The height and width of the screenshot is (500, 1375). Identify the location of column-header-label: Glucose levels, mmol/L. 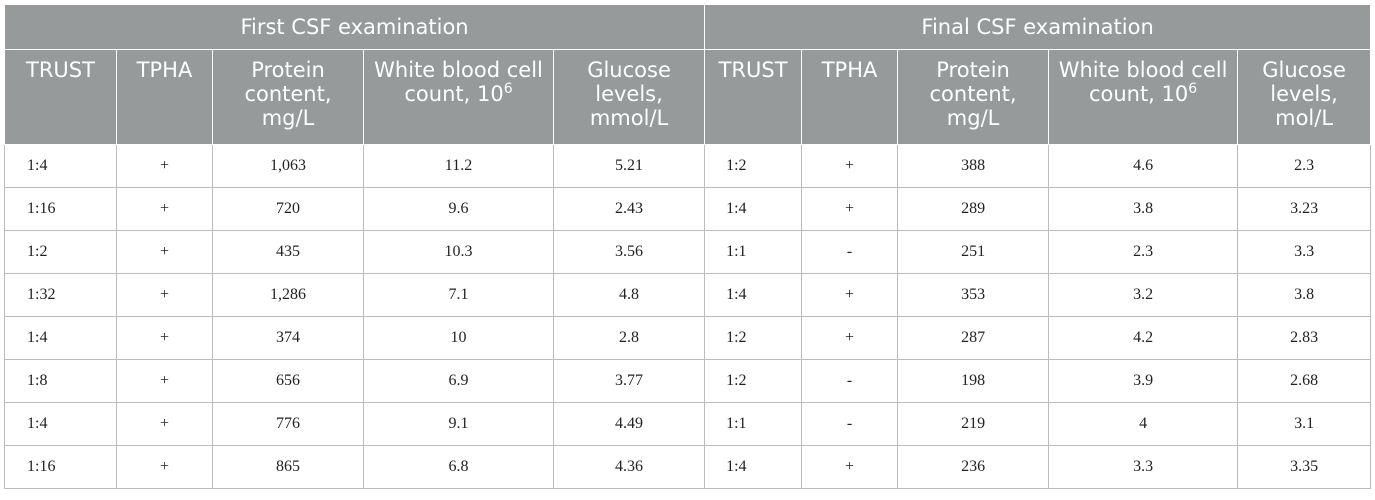
(629, 94).